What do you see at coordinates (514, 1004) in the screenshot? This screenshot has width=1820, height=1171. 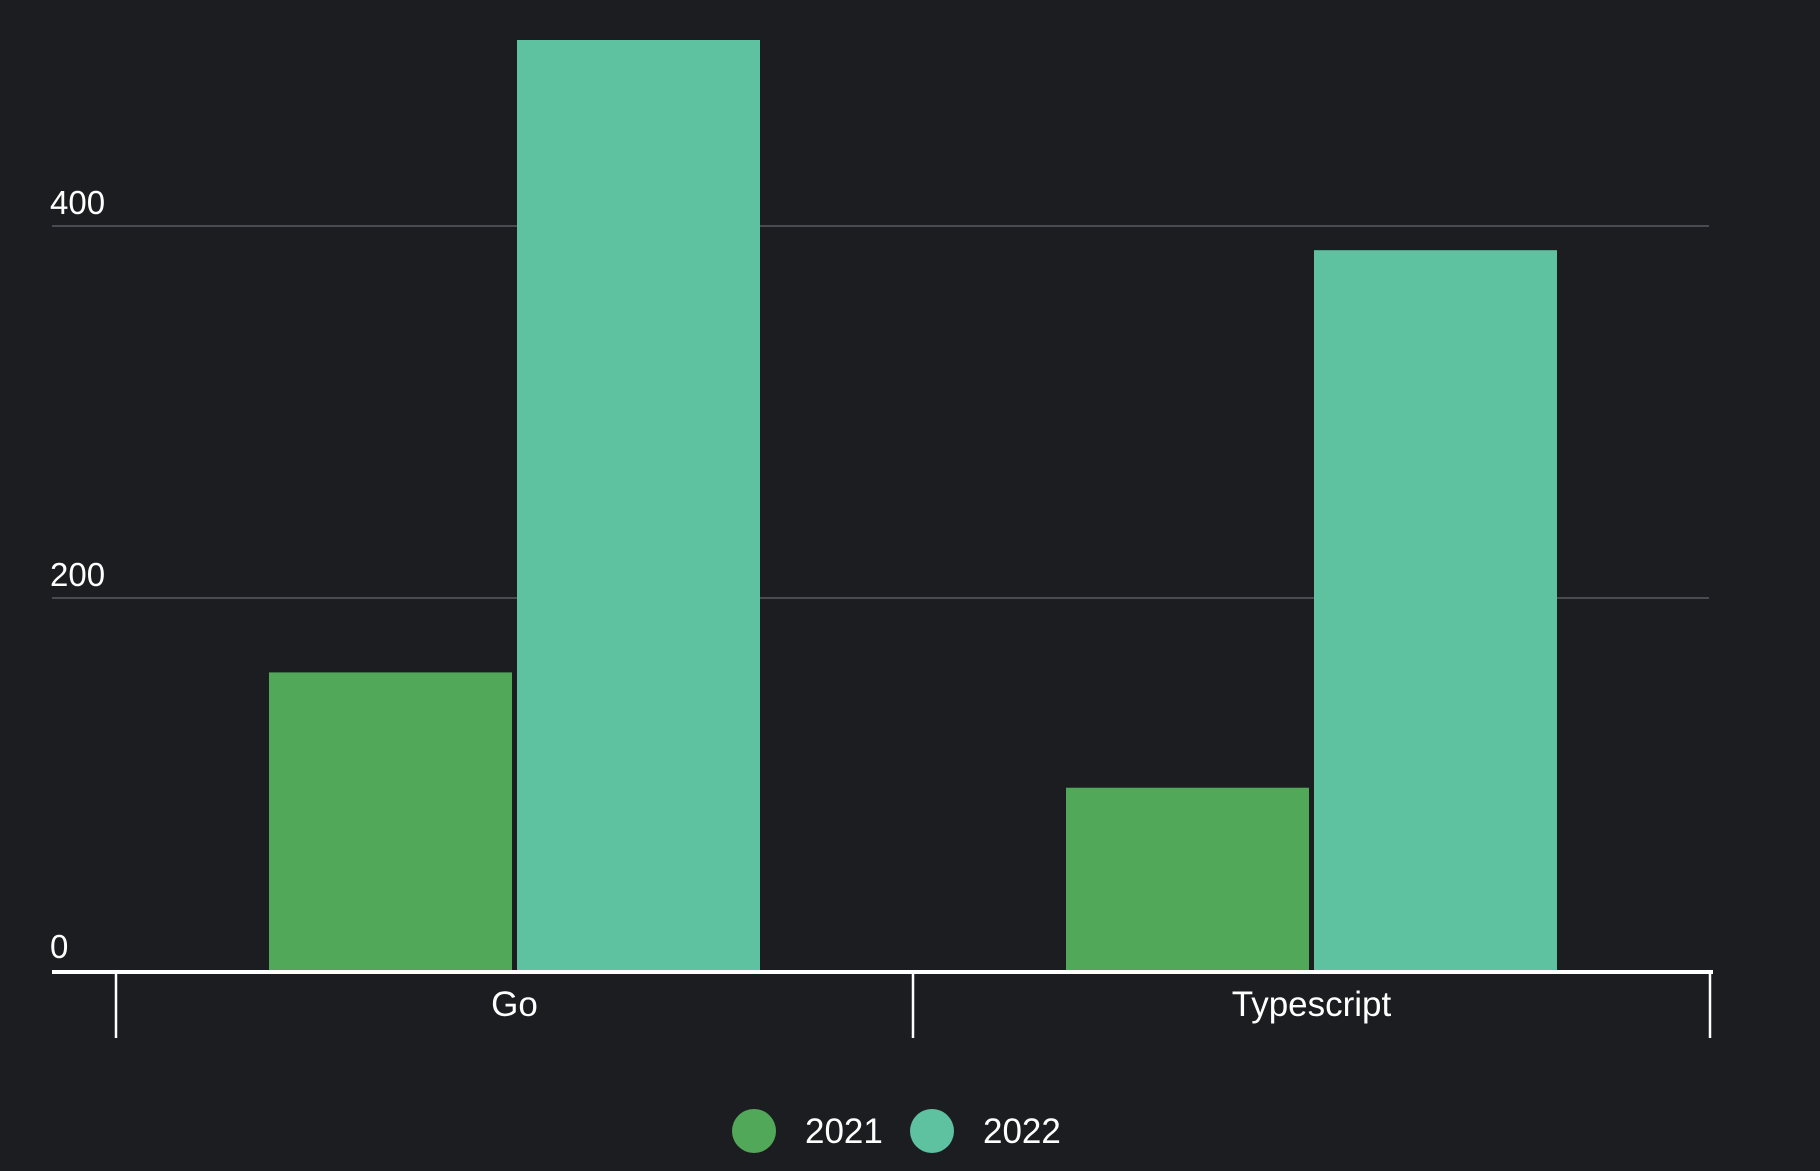 I see `x-category-label: Go` at bounding box center [514, 1004].